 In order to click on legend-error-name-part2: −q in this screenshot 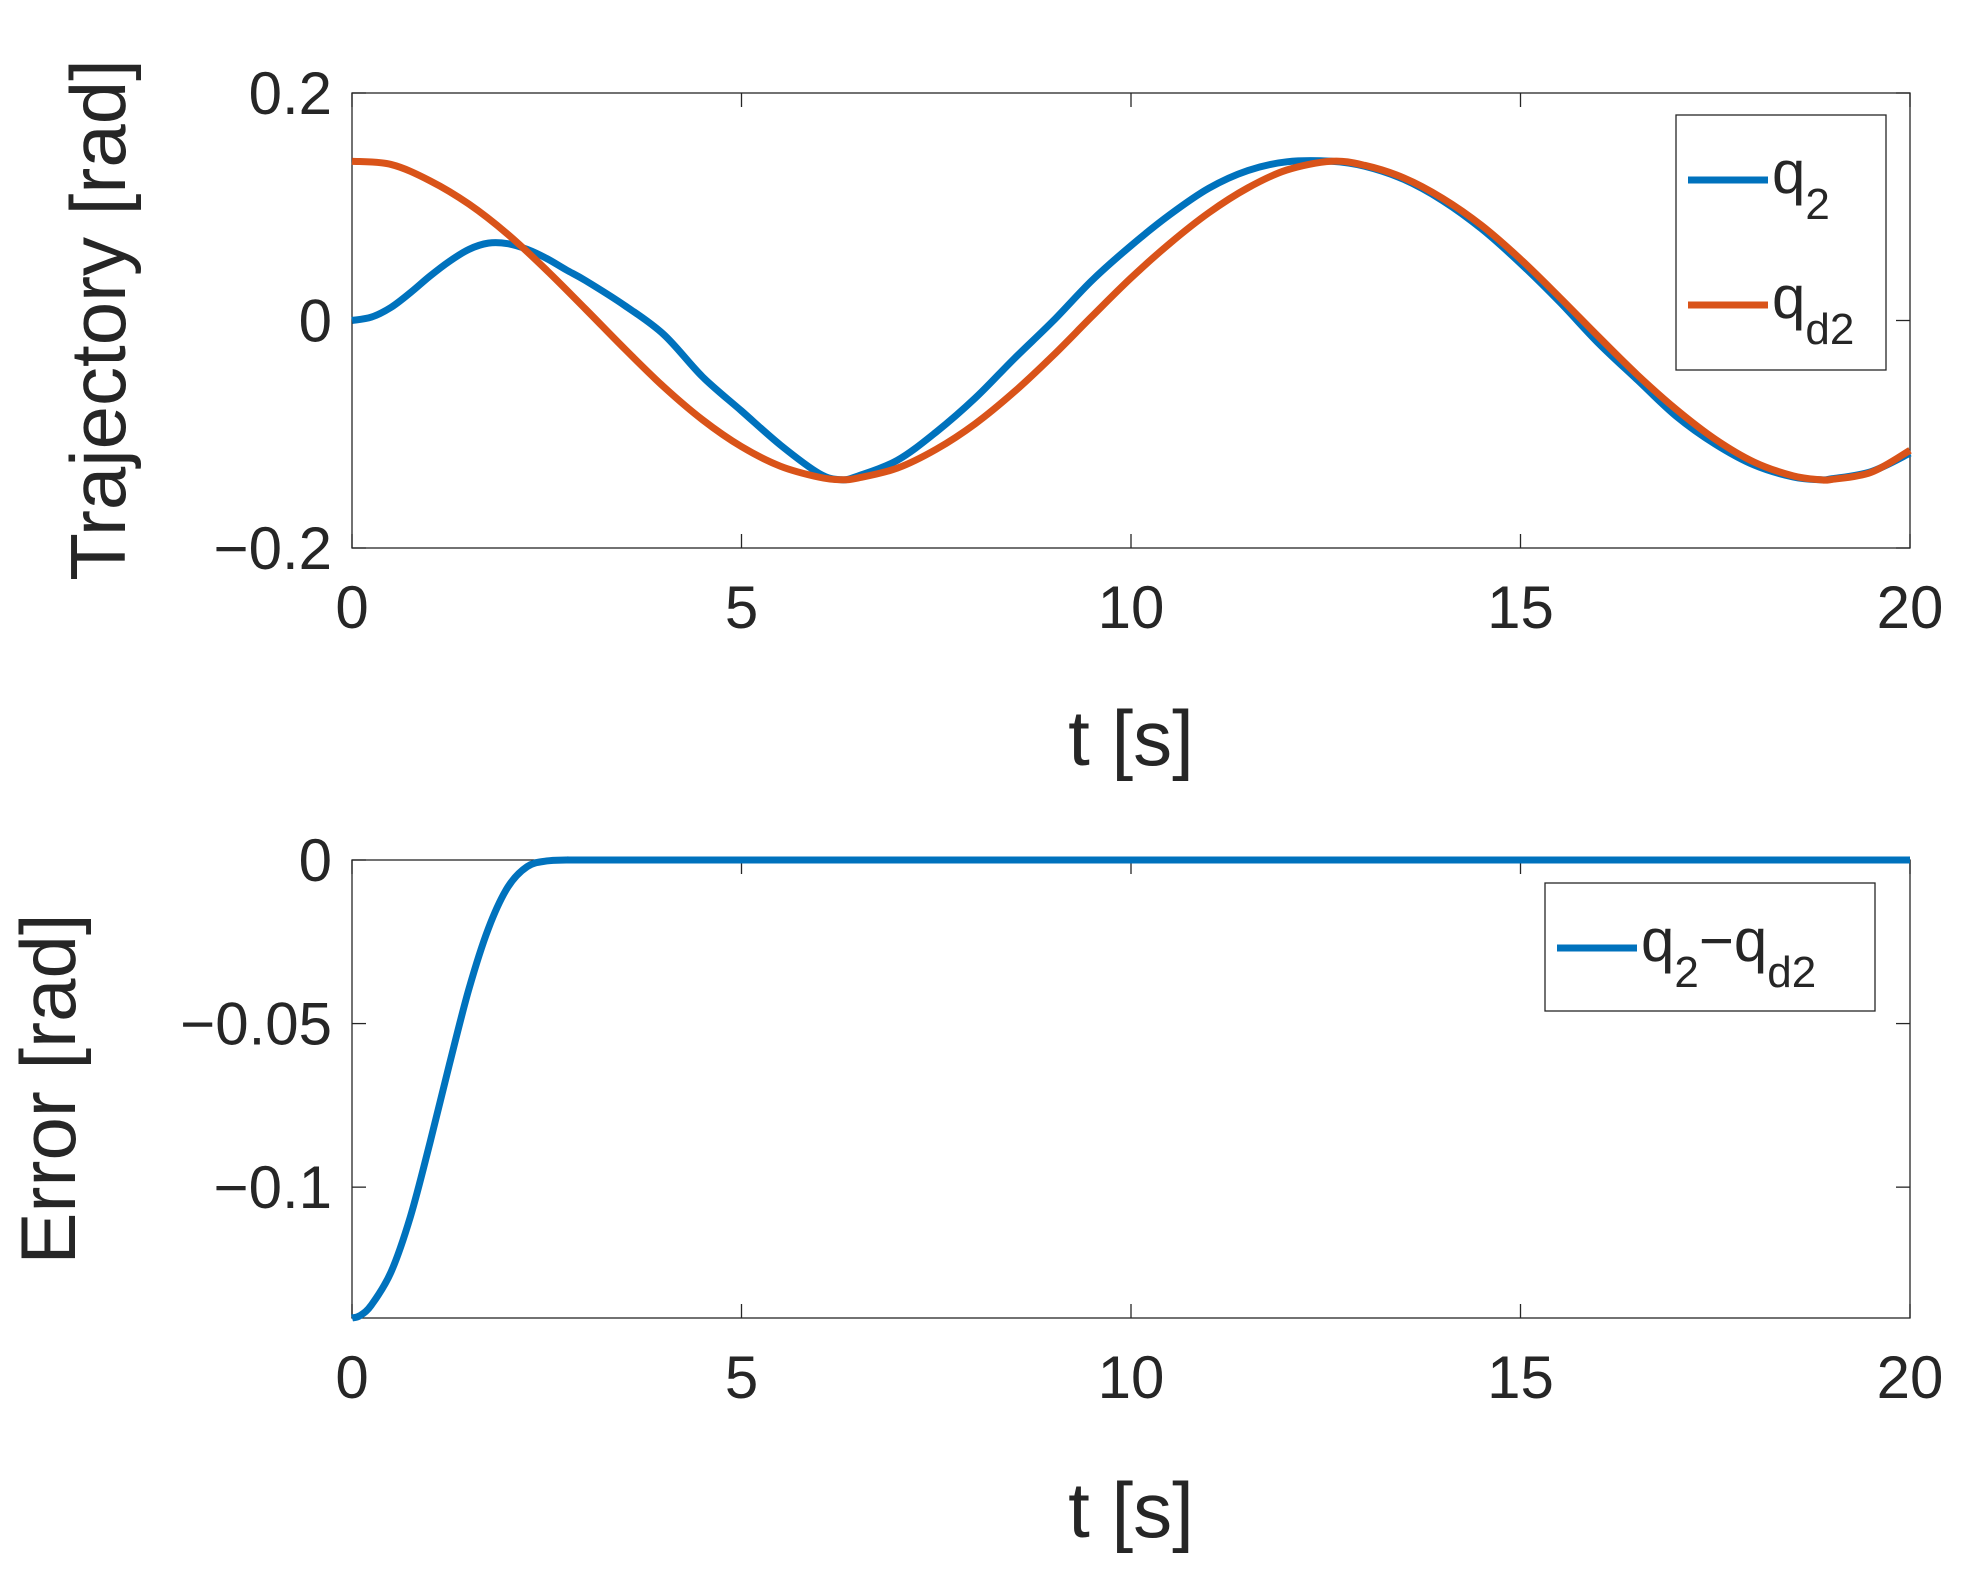, I will do `click(1733, 940)`.